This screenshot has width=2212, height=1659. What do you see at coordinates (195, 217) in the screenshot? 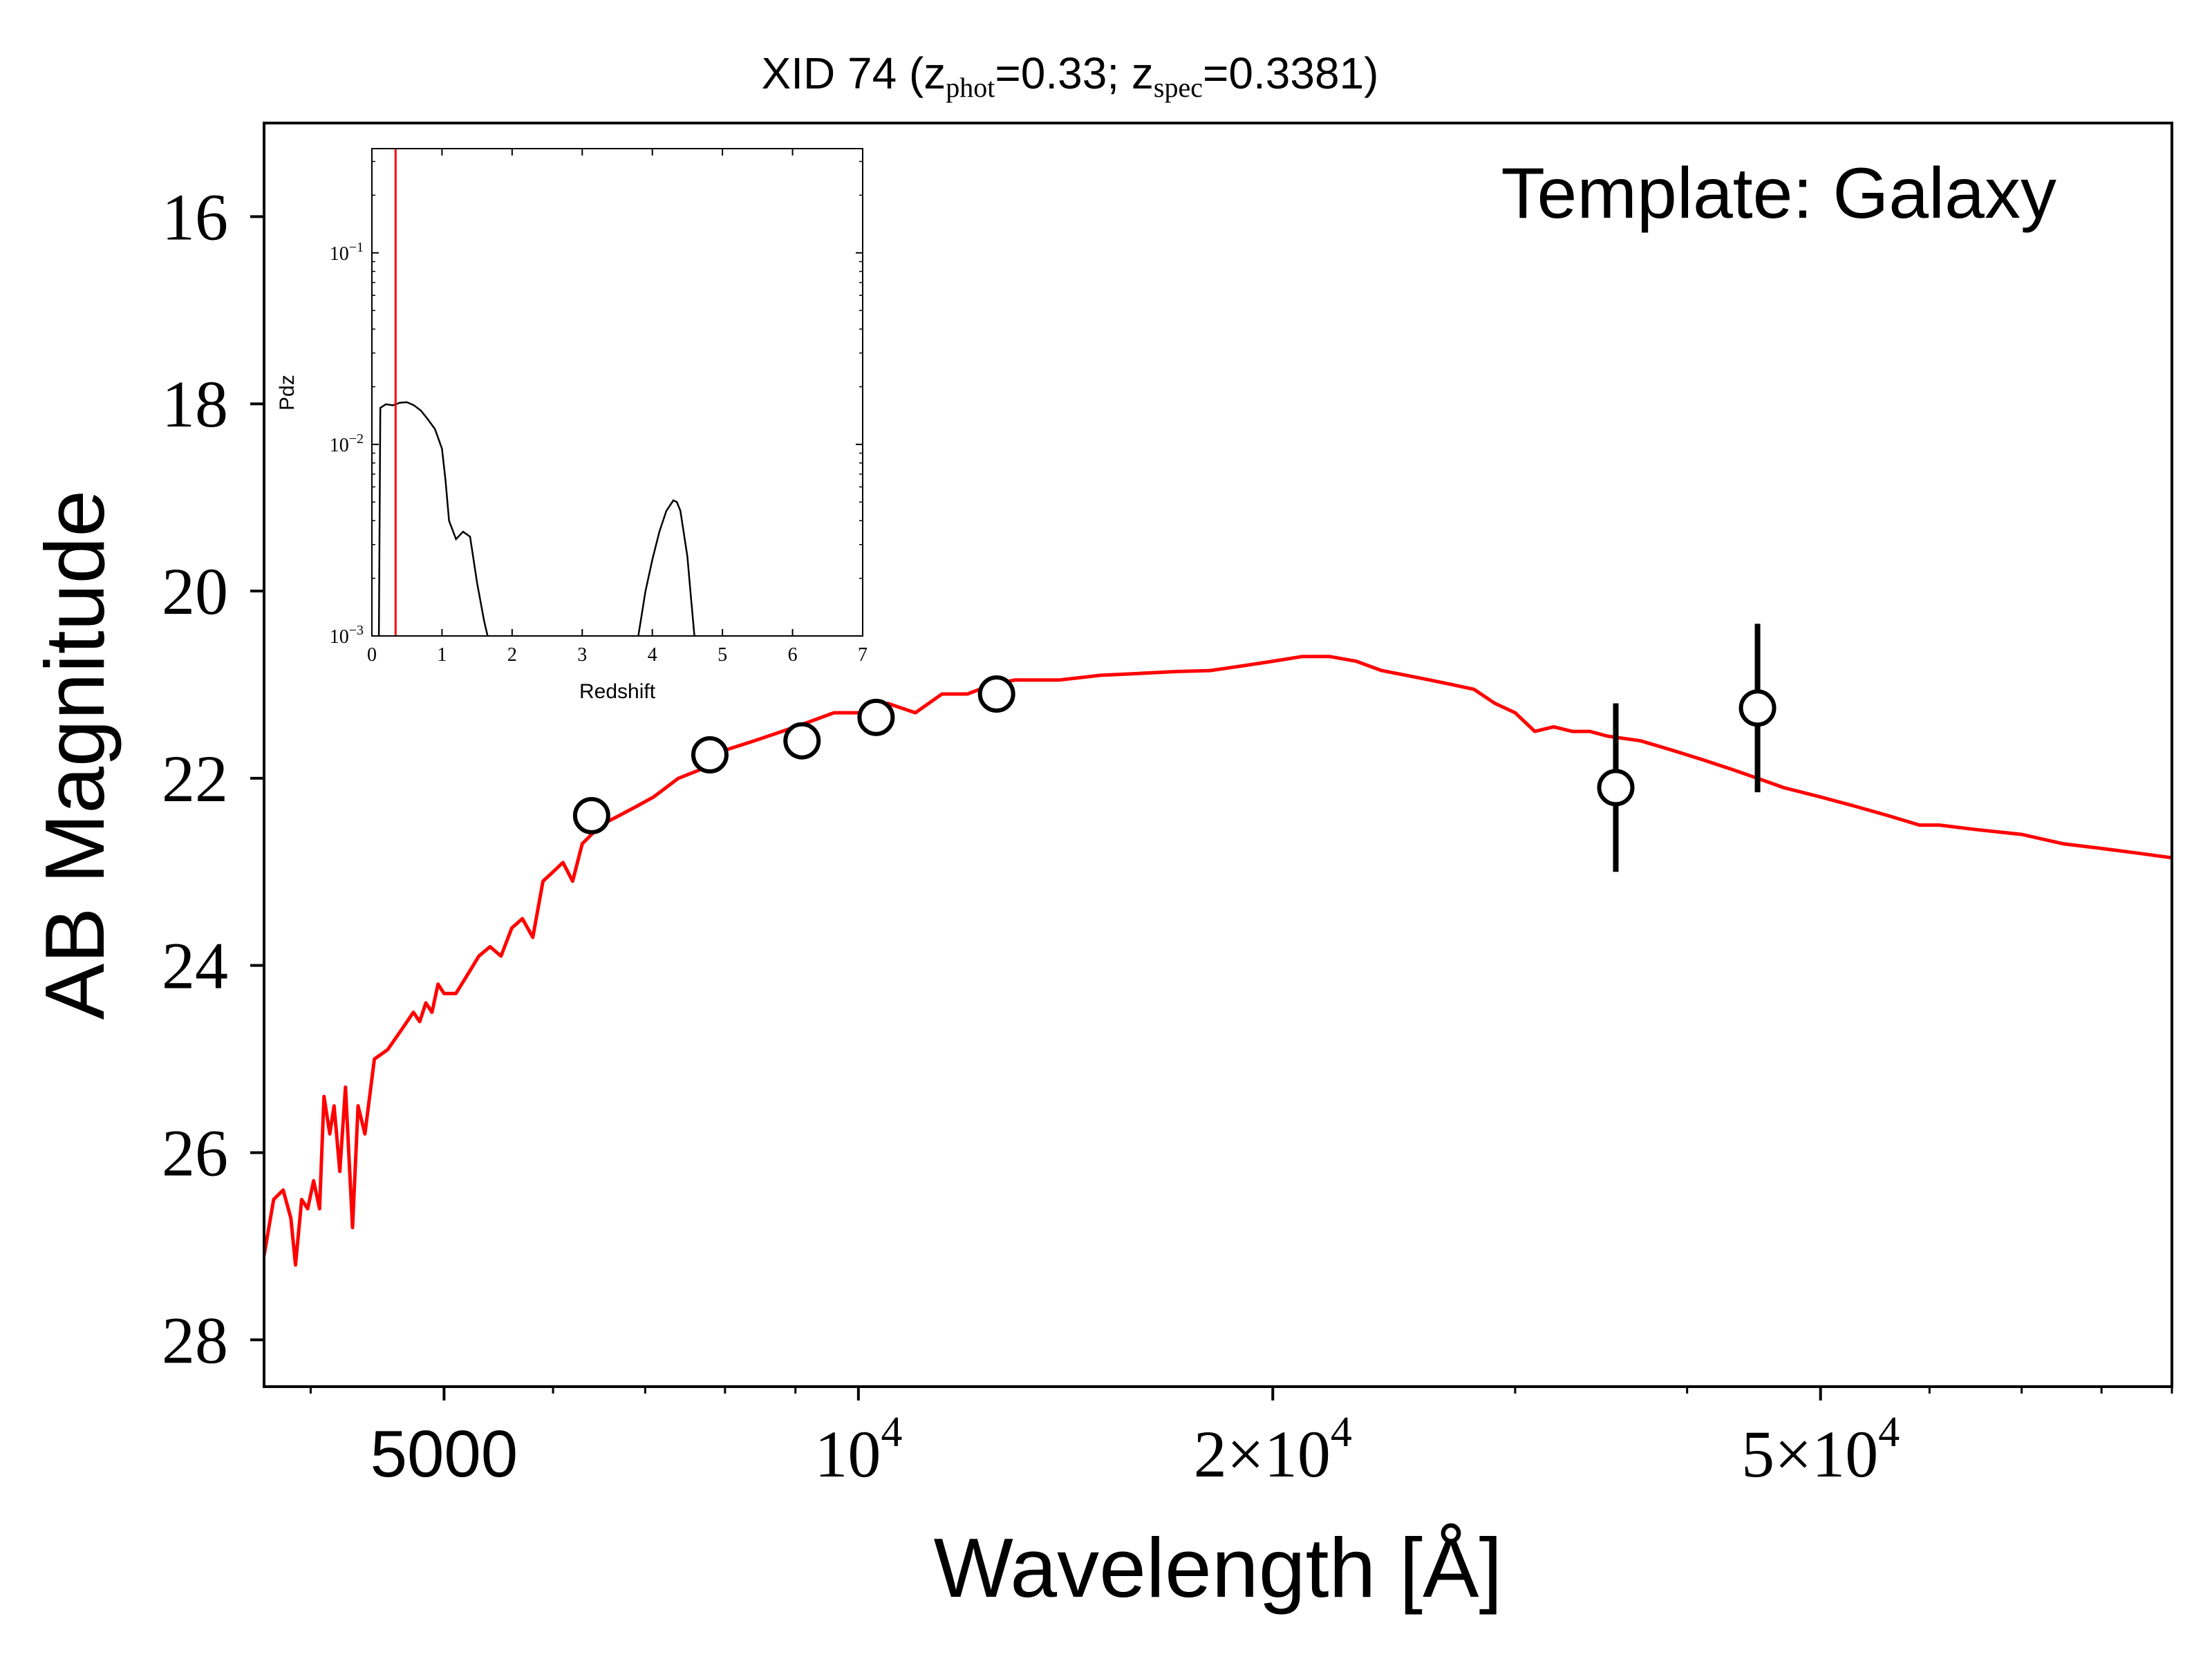
I see `y-tick-label: 16` at bounding box center [195, 217].